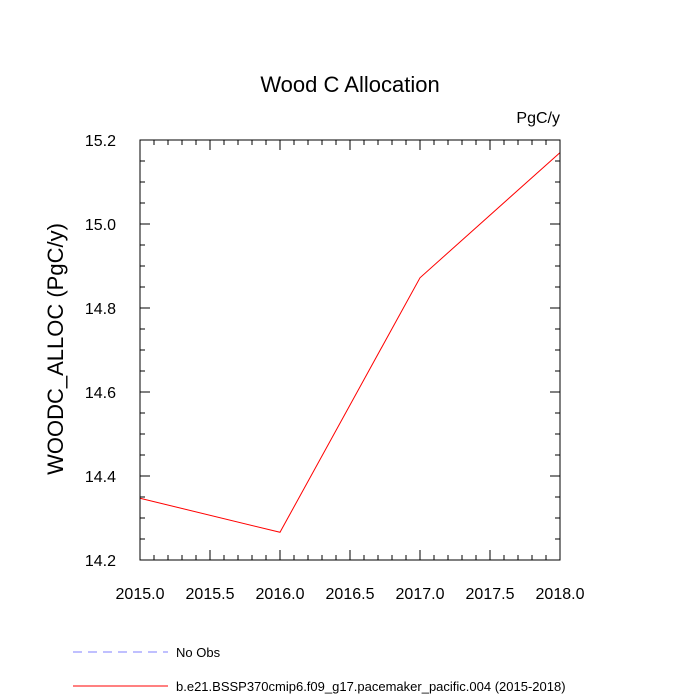  I want to click on chart-title: Wood C Allocation, so click(349, 84).